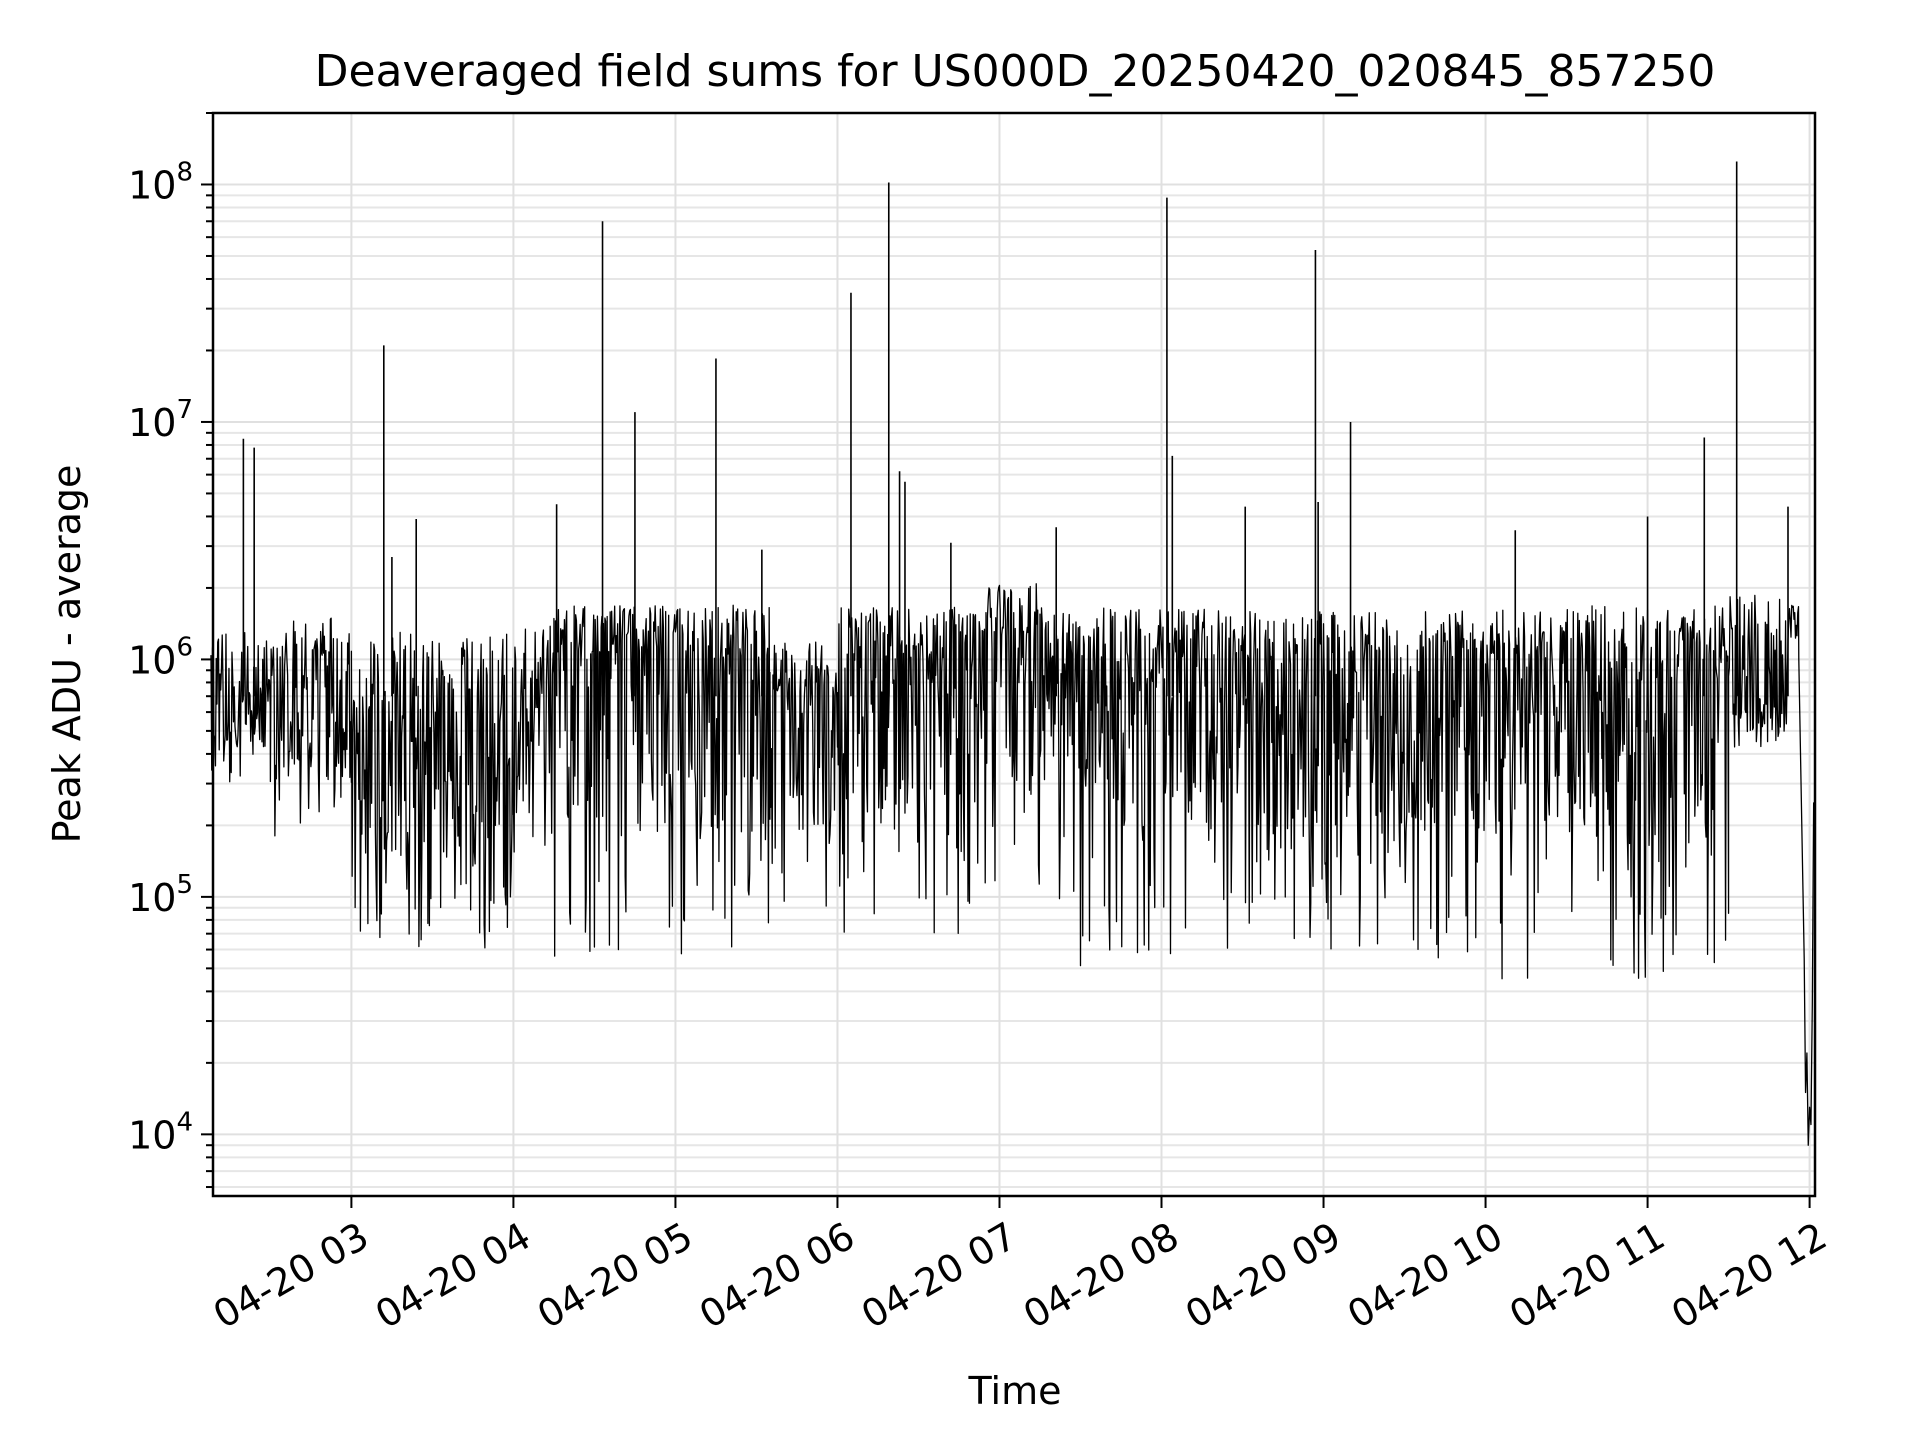  I want to click on y-tick-label: 10⁵, so click(160, 895).